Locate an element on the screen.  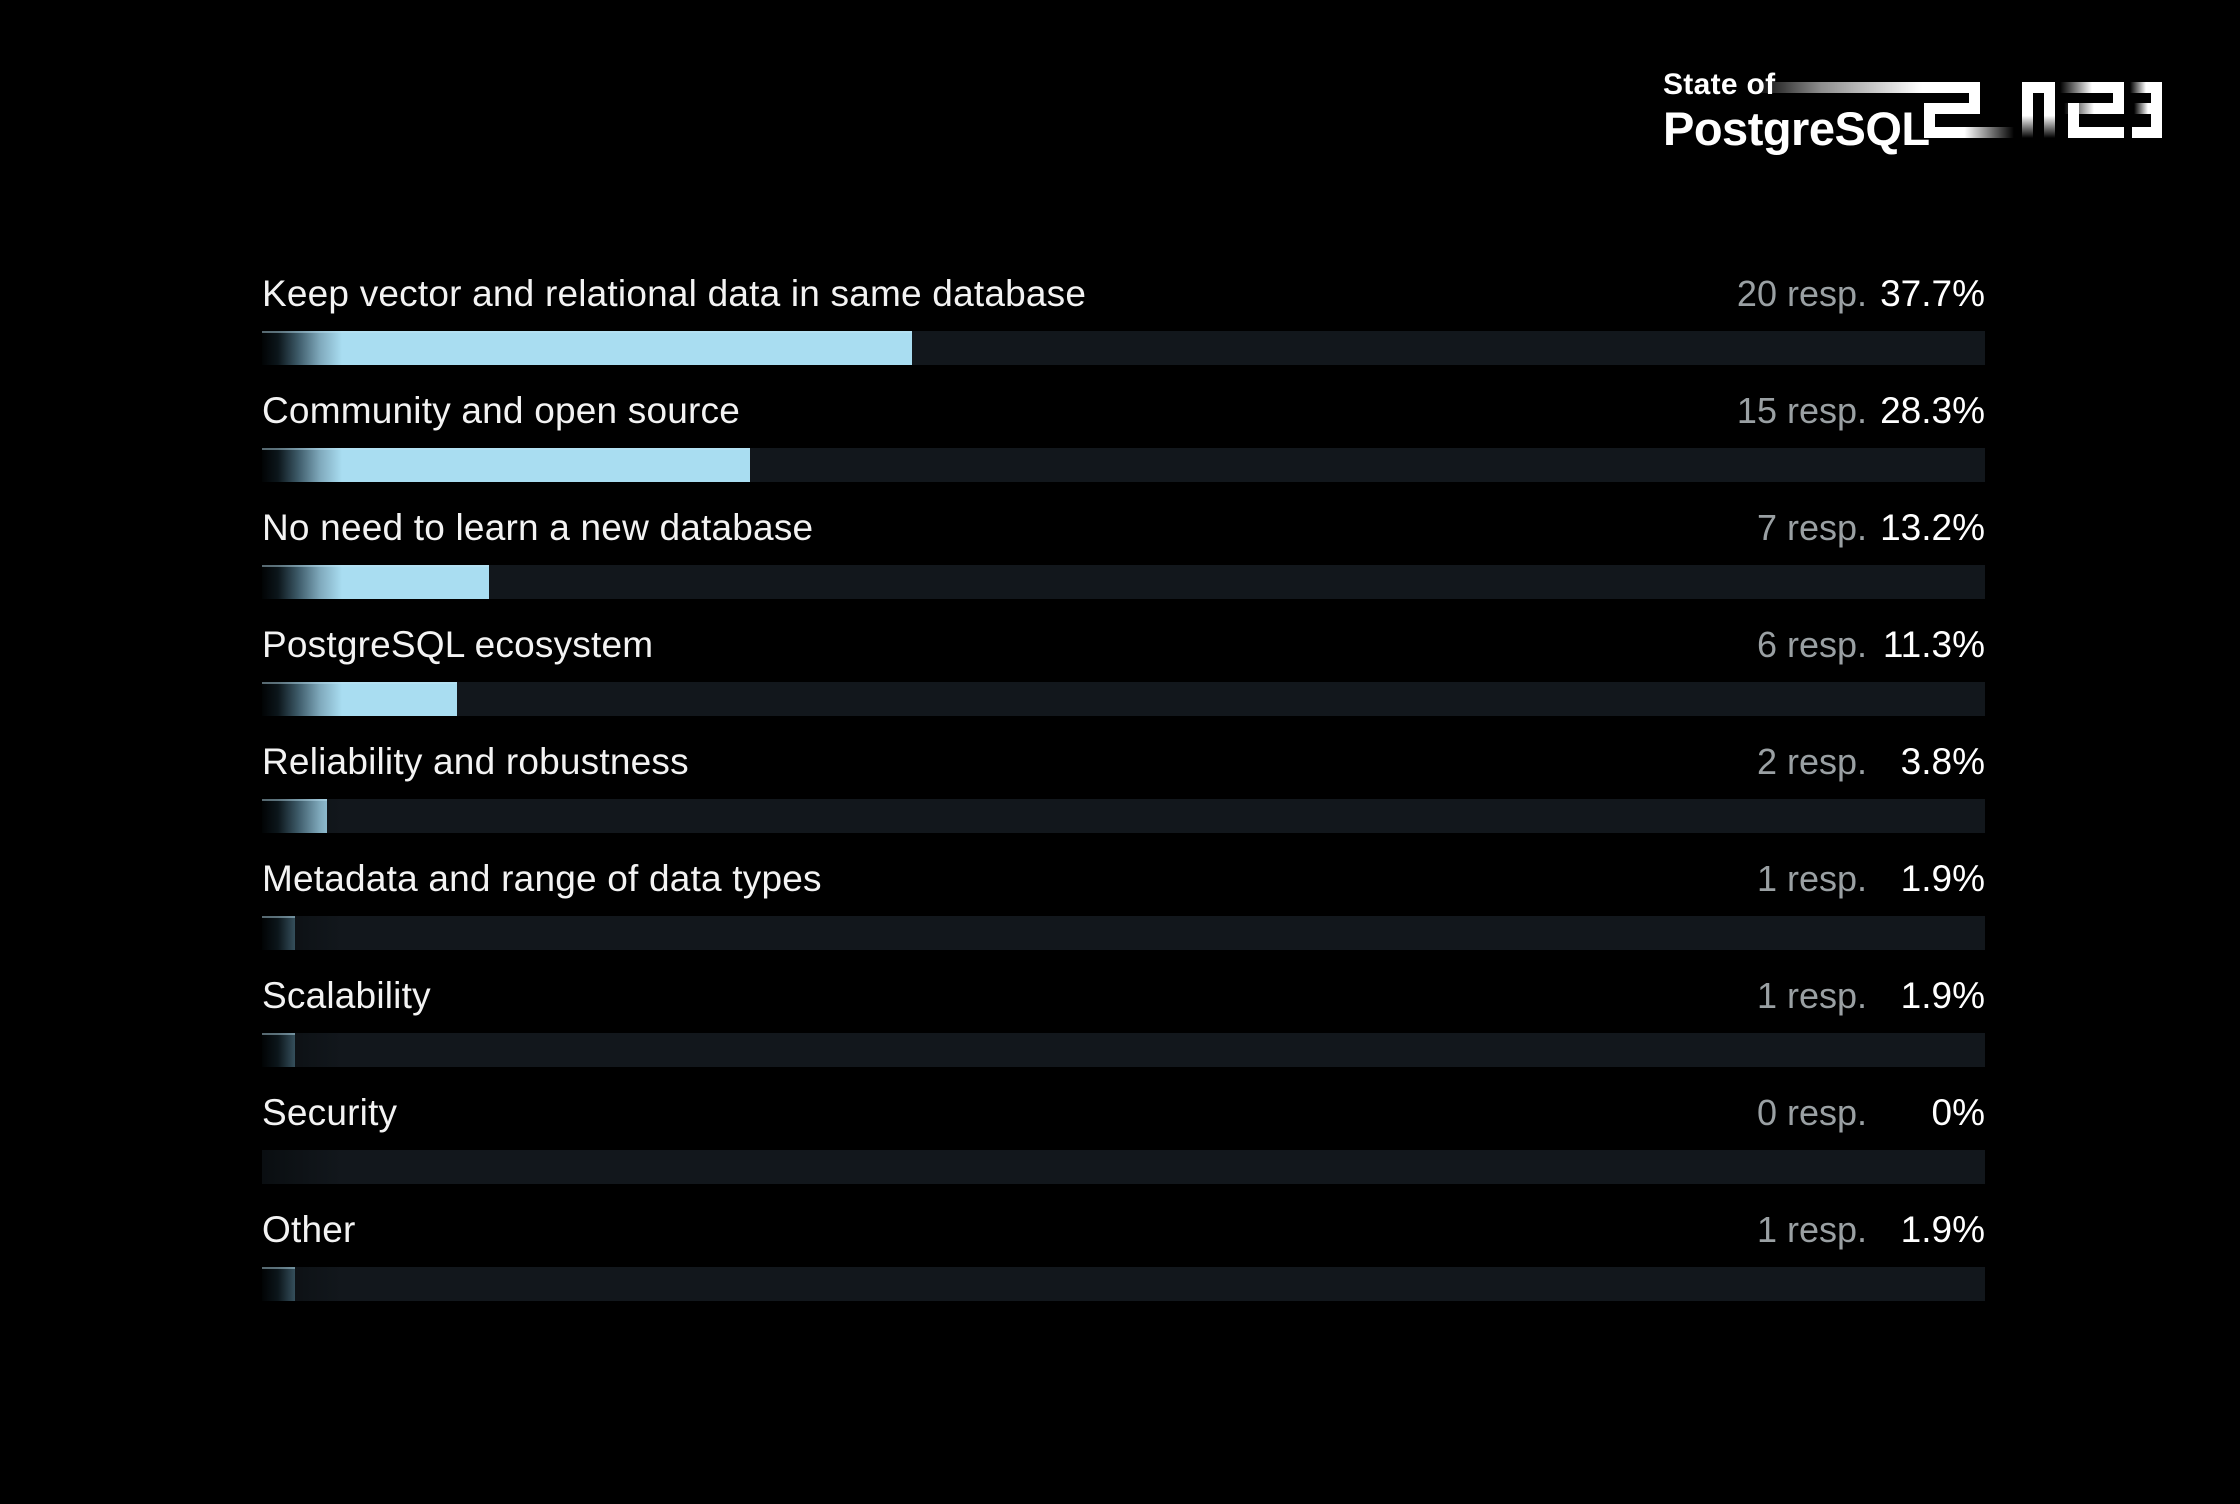
logo-postgresql: PostgreSQL is located at coordinates (1796, 128).